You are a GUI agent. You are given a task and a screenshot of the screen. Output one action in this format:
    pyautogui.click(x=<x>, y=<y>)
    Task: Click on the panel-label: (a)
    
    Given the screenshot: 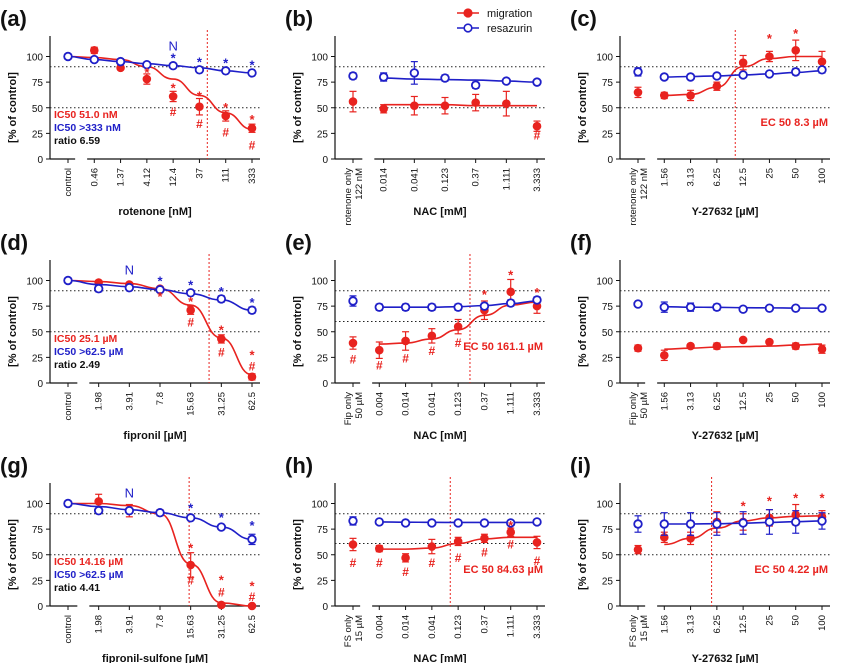 What is the action you would take?
    pyautogui.click(x=13, y=18)
    